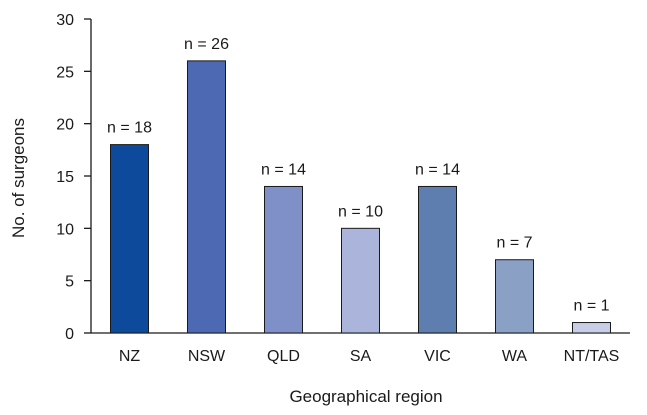 The height and width of the screenshot is (415, 647). Describe the element at coordinates (437, 356) in the screenshot. I see `x-tick-label: VIC` at that location.